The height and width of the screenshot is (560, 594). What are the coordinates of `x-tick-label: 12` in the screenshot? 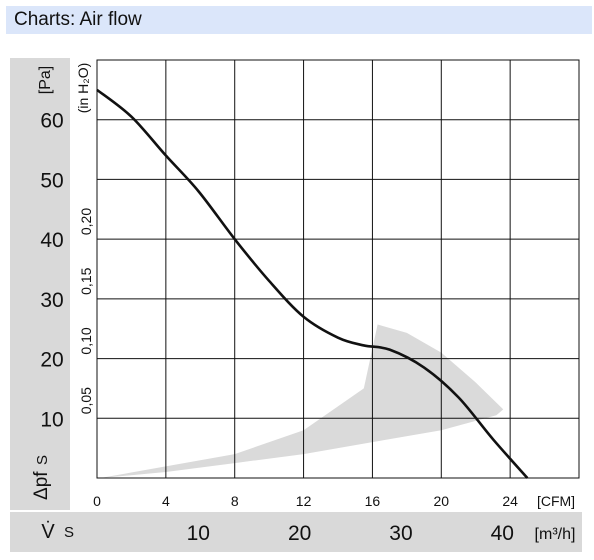 It's located at (304, 501).